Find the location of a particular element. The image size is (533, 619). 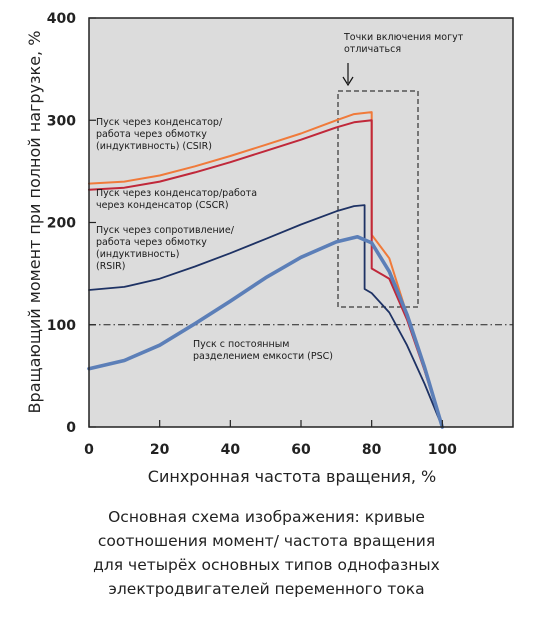

annotation-line: разделением емкости (PSC) is located at coordinates (263, 356).